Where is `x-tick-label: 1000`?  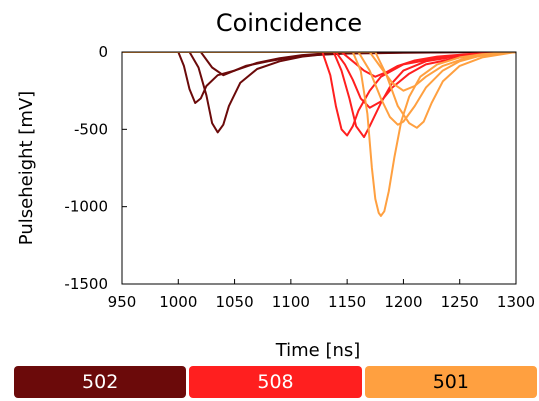
x-tick-label: 1000 is located at coordinates (178, 302).